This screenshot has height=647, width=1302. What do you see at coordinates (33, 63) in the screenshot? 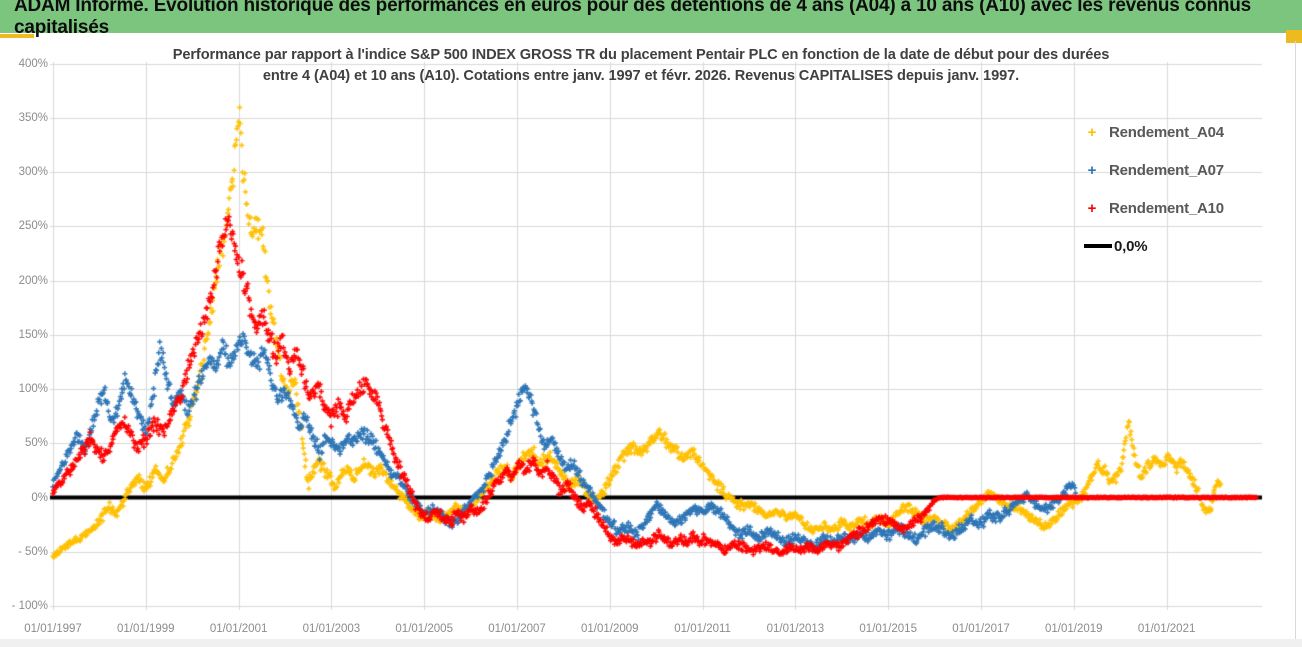
I see `y-tick-label: 400%` at bounding box center [33, 63].